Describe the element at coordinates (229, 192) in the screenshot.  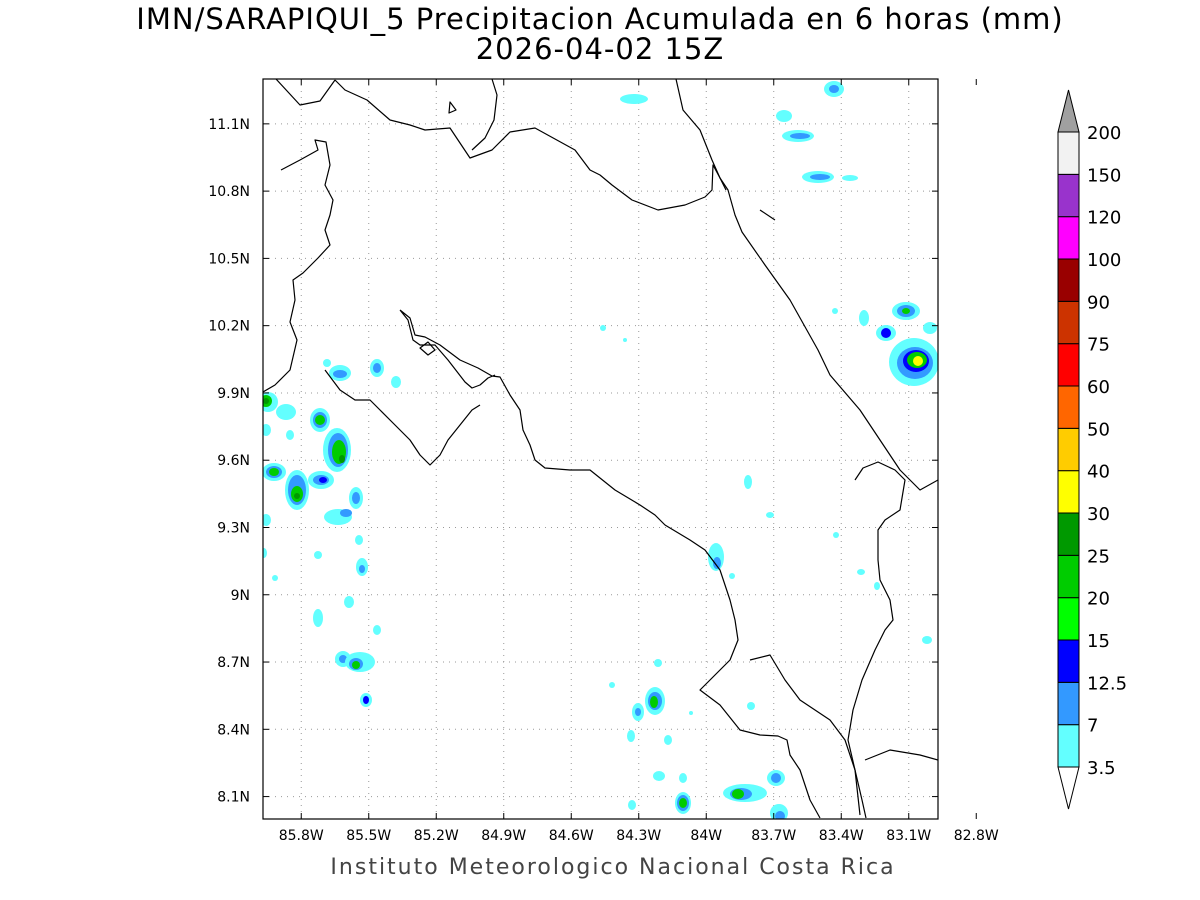
I see `lat-tick-label: 10.8N` at that location.